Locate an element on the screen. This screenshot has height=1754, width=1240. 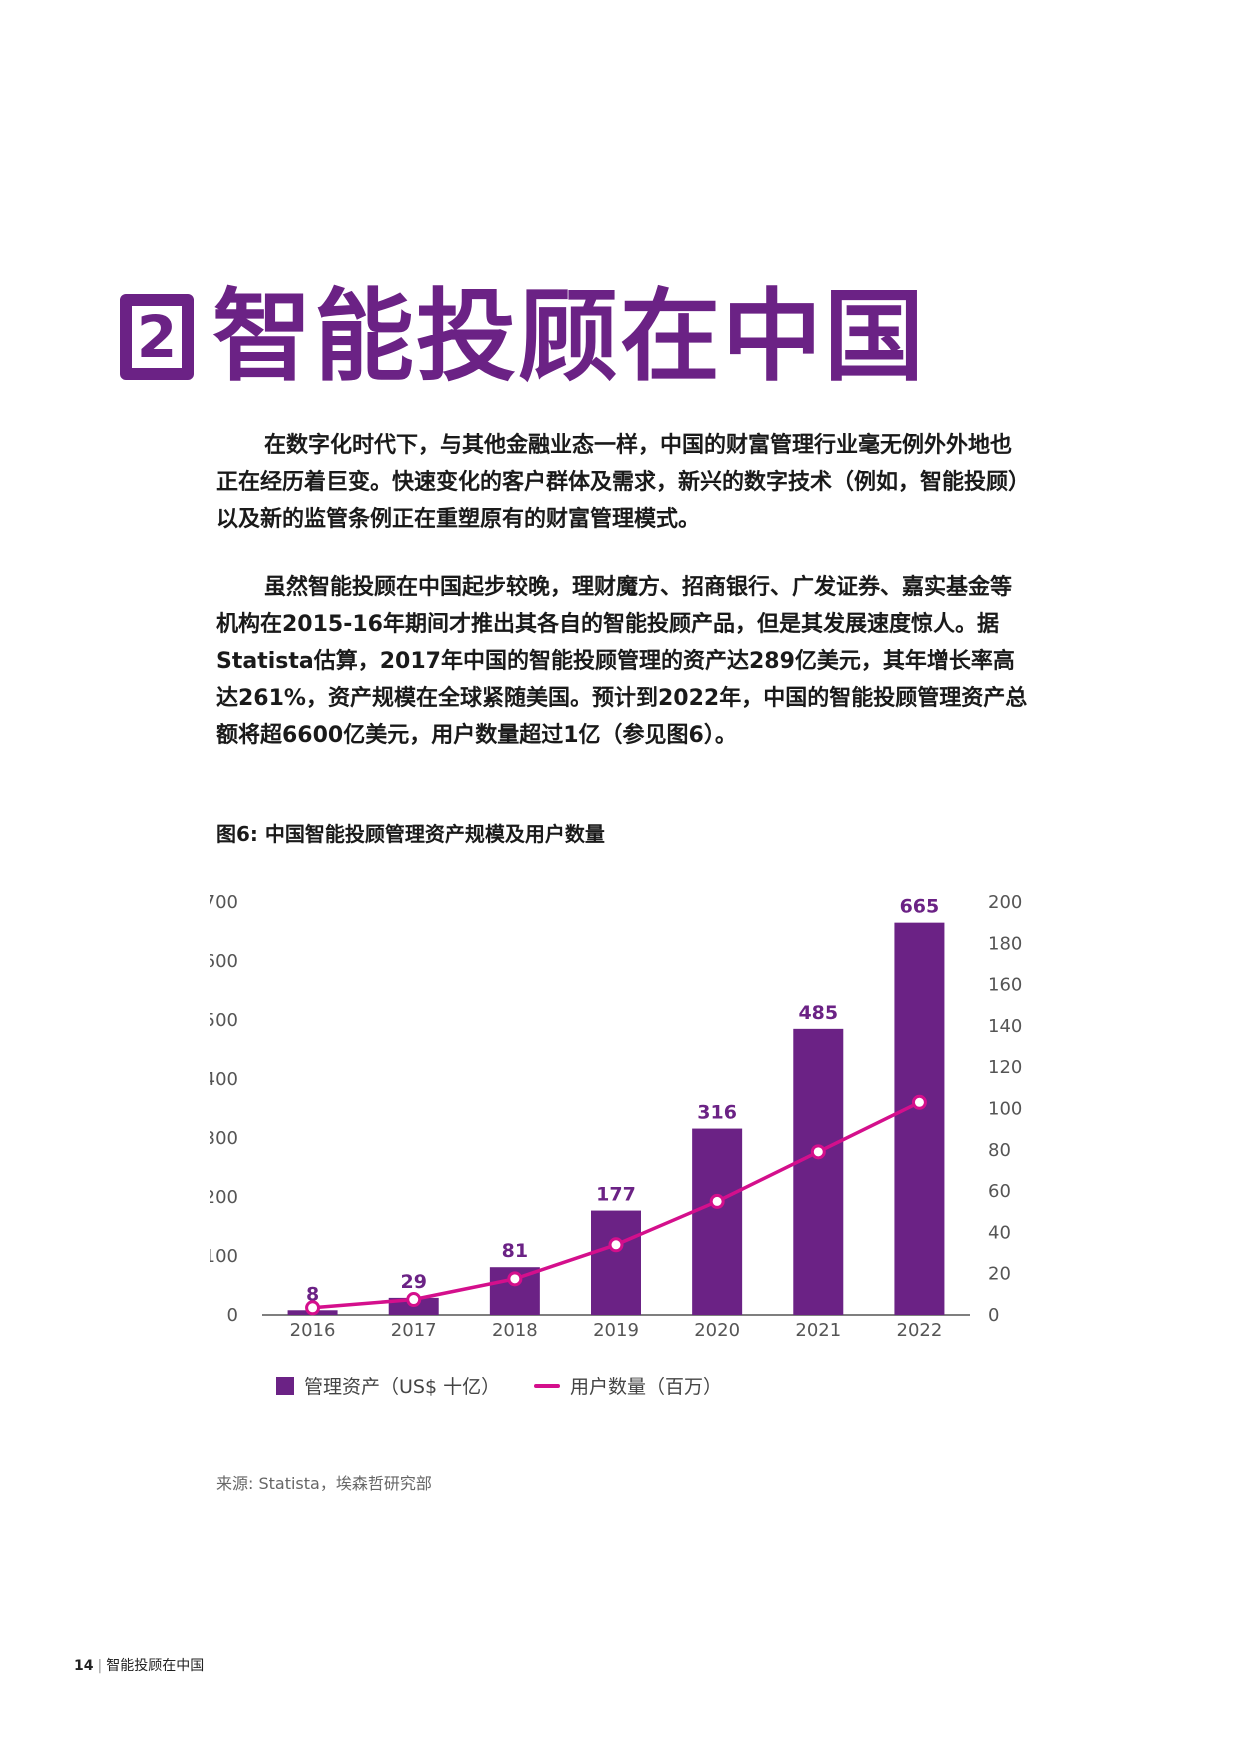
y-left-tick-label: 0 is located at coordinates (232, 1315).